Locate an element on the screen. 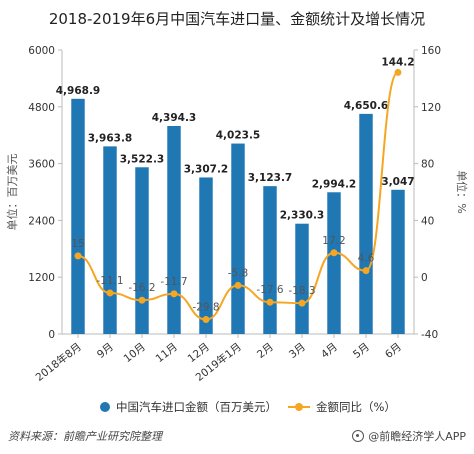  brand-logo-icon is located at coordinates (358, 436).